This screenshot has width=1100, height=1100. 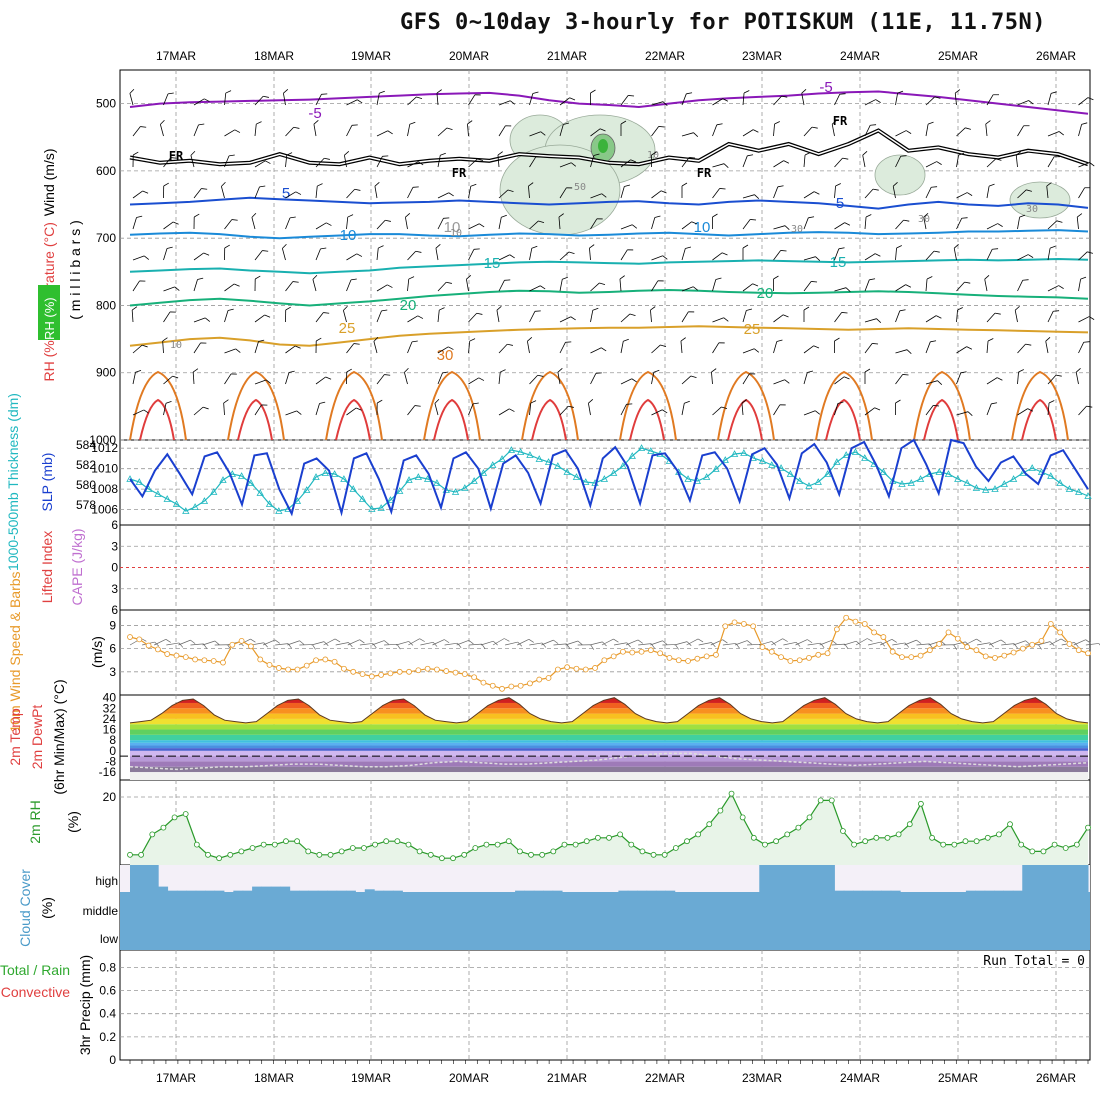 What do you see at coordinates (408, 305) in the screenshot?
I see `contour-label: 20` at bounding box center [408, 305].